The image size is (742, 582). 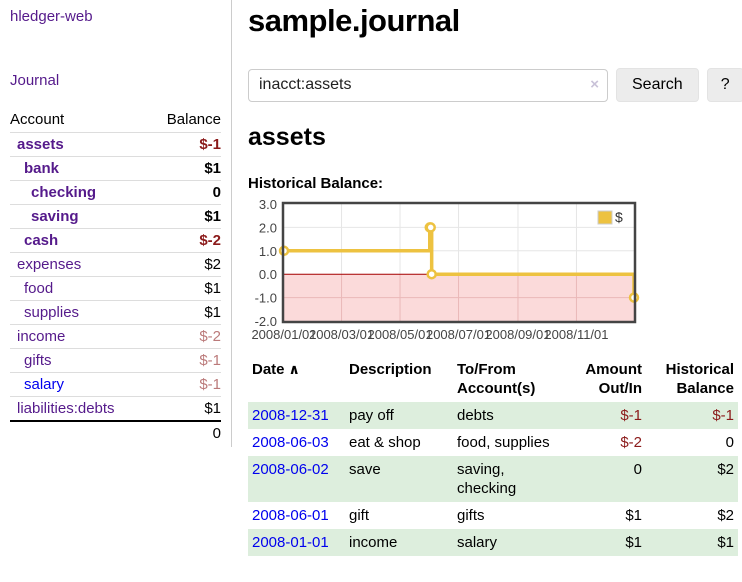 What do you see at coordinates (268, 274) in the screenshot?
I see `svg-text: 0.0` at bounding box center [268, 274].